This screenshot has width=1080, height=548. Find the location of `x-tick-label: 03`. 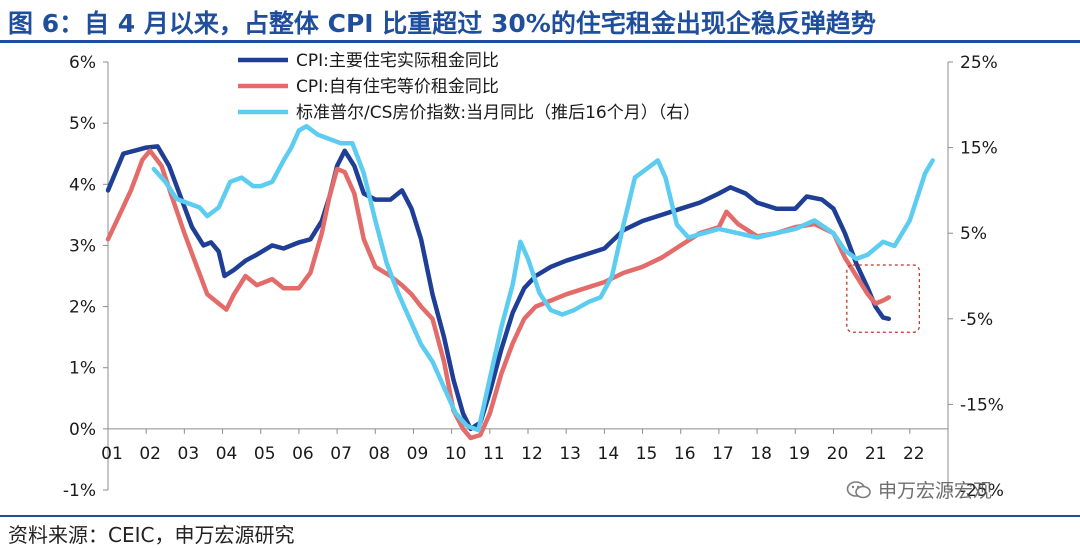

x-tick-label: 03 is located at coordinates (189, 454).